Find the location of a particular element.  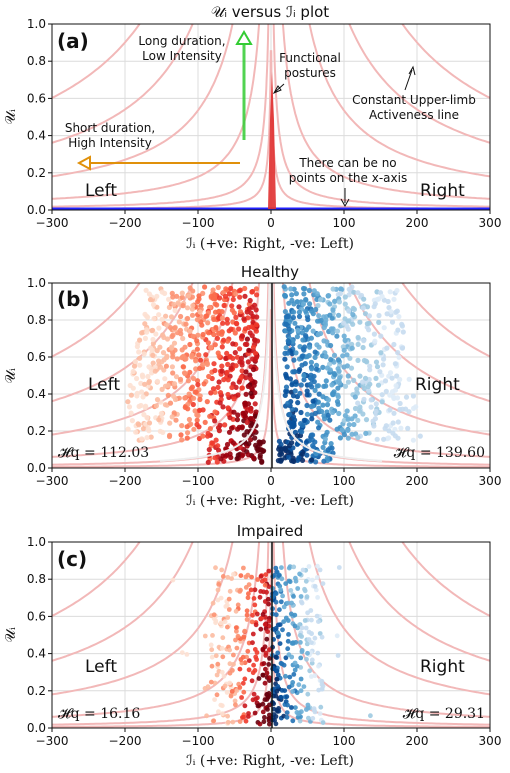

long-duration-arrowhead is located at coordinates (244, 37).